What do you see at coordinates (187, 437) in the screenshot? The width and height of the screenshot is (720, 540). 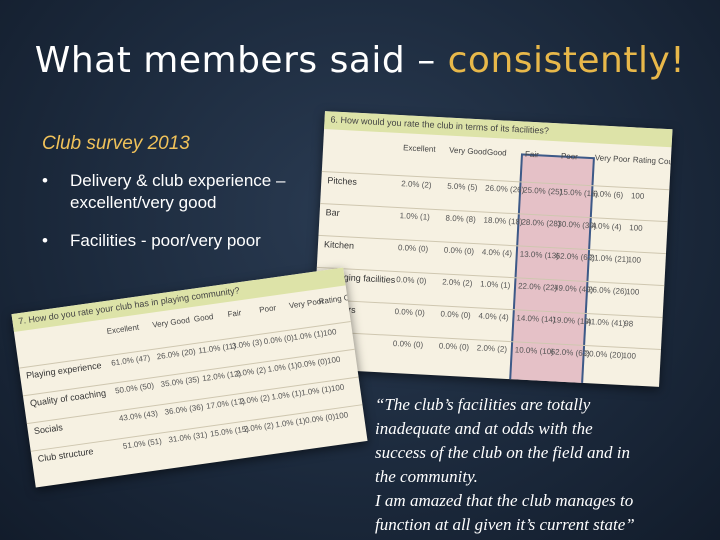 I see `table-cell: 31.0% (31)` at bounding box center [187, 437].